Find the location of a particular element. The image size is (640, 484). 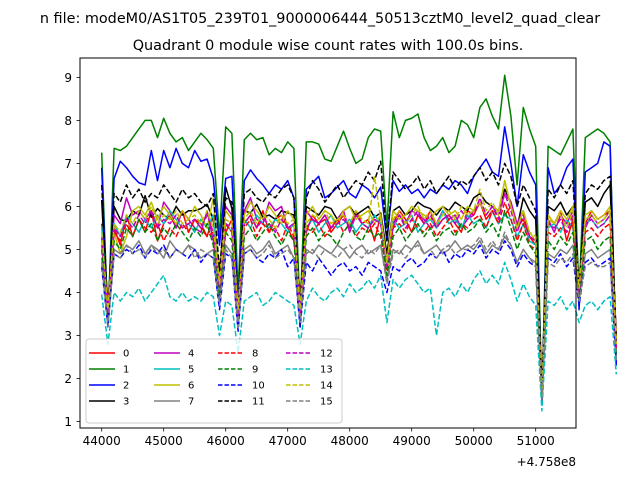

x-axis: 44000 45000 46000 47000 48000 49000 50000 51000 is located at coordinates (319, 438).